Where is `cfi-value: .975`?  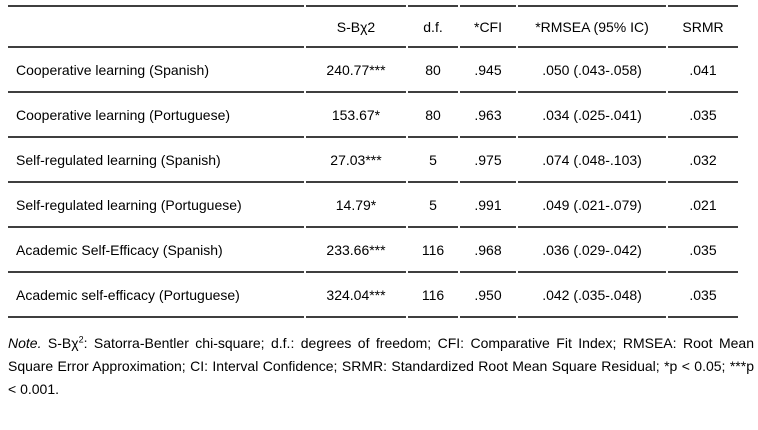 cfi-value: .975 is located at coordinates (488, 160).